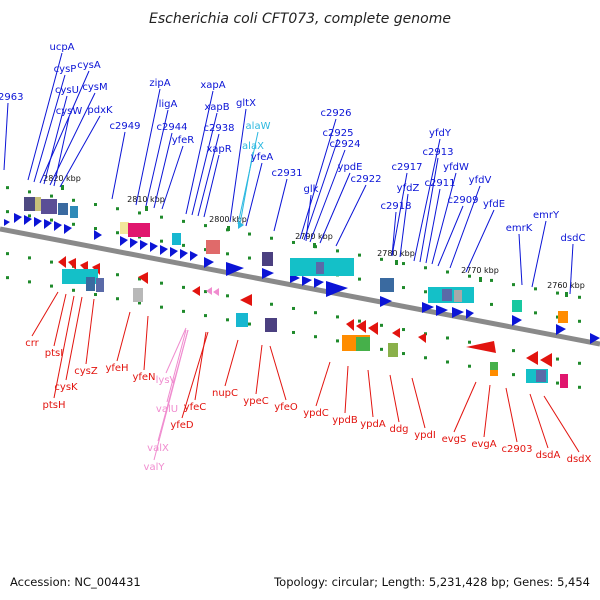  I want to click on reverse-gene-label: evgA, so click(483, 444).